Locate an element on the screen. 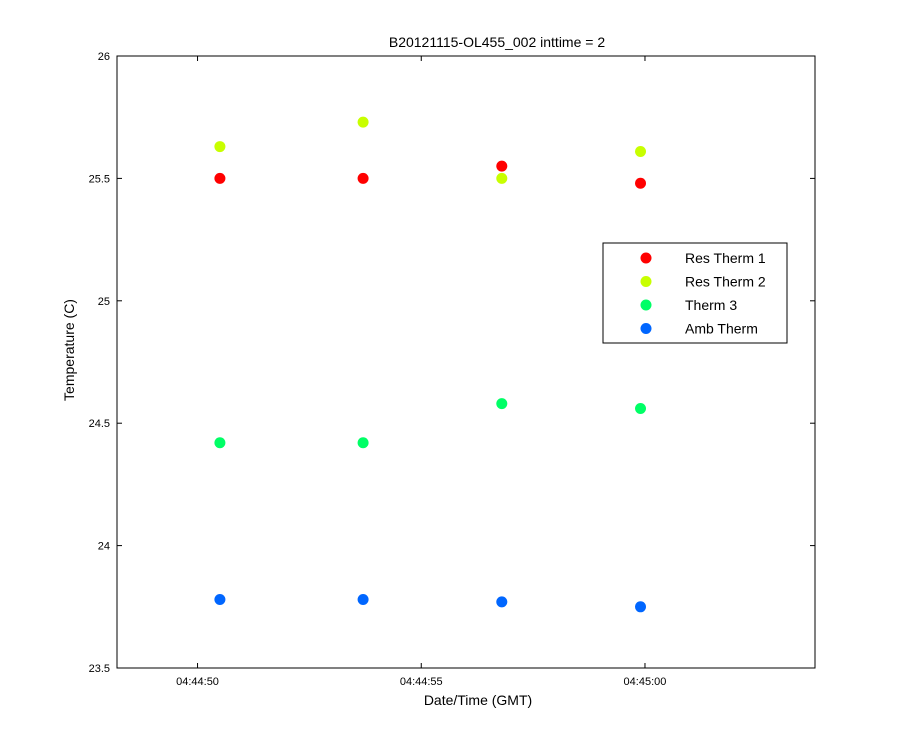  y-tick-label: 25.5 is located at coordinates (99, 179).